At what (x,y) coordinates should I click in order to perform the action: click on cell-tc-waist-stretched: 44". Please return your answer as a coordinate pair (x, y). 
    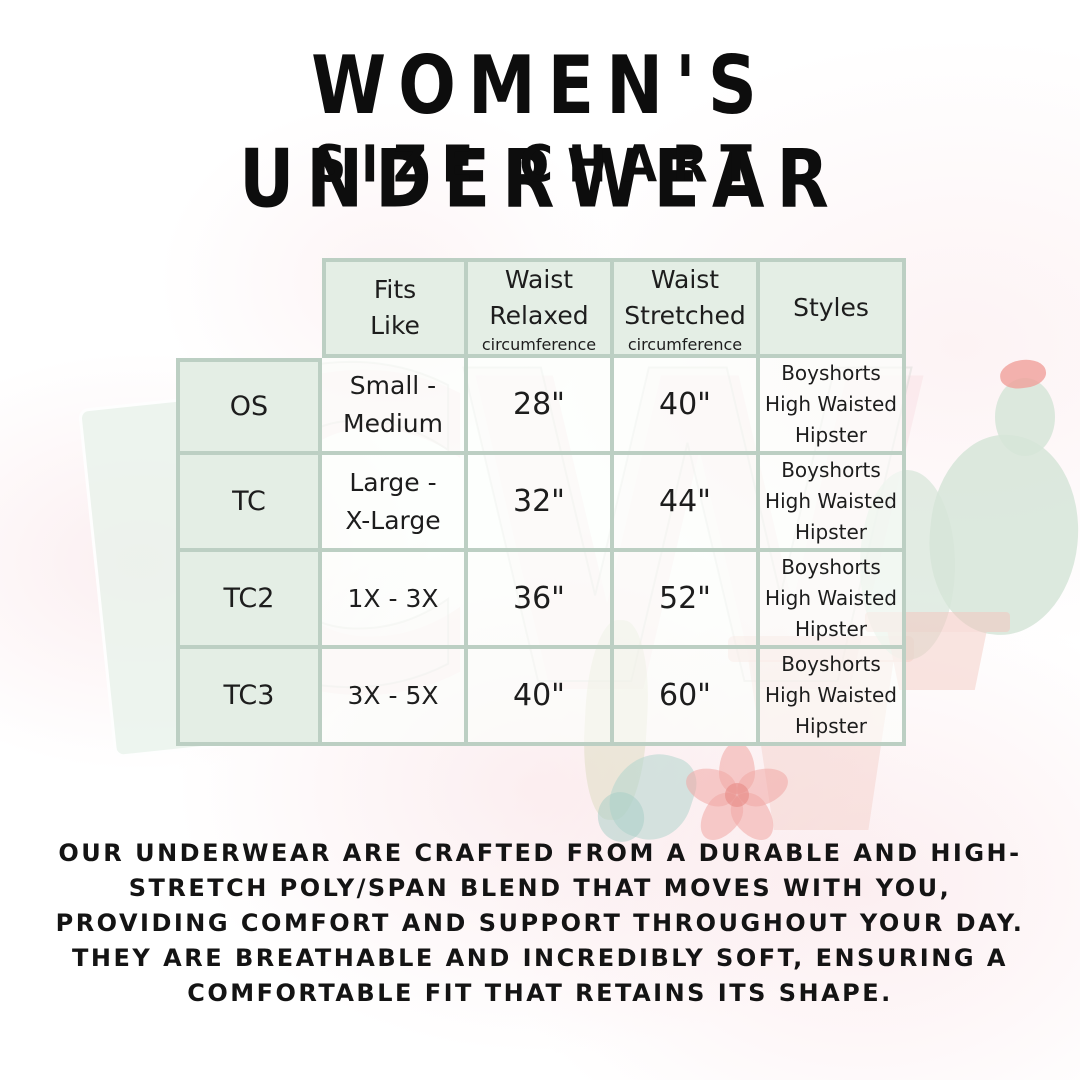
    Looking at the image, I should click on (687, 503).